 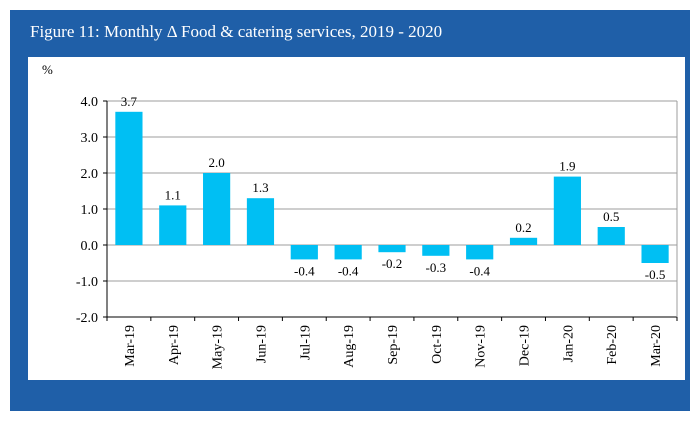 What do you see at coordinates (567, 166) in the screenshot?
I see `data-label: 1.9` at bounding box center [567, 166].